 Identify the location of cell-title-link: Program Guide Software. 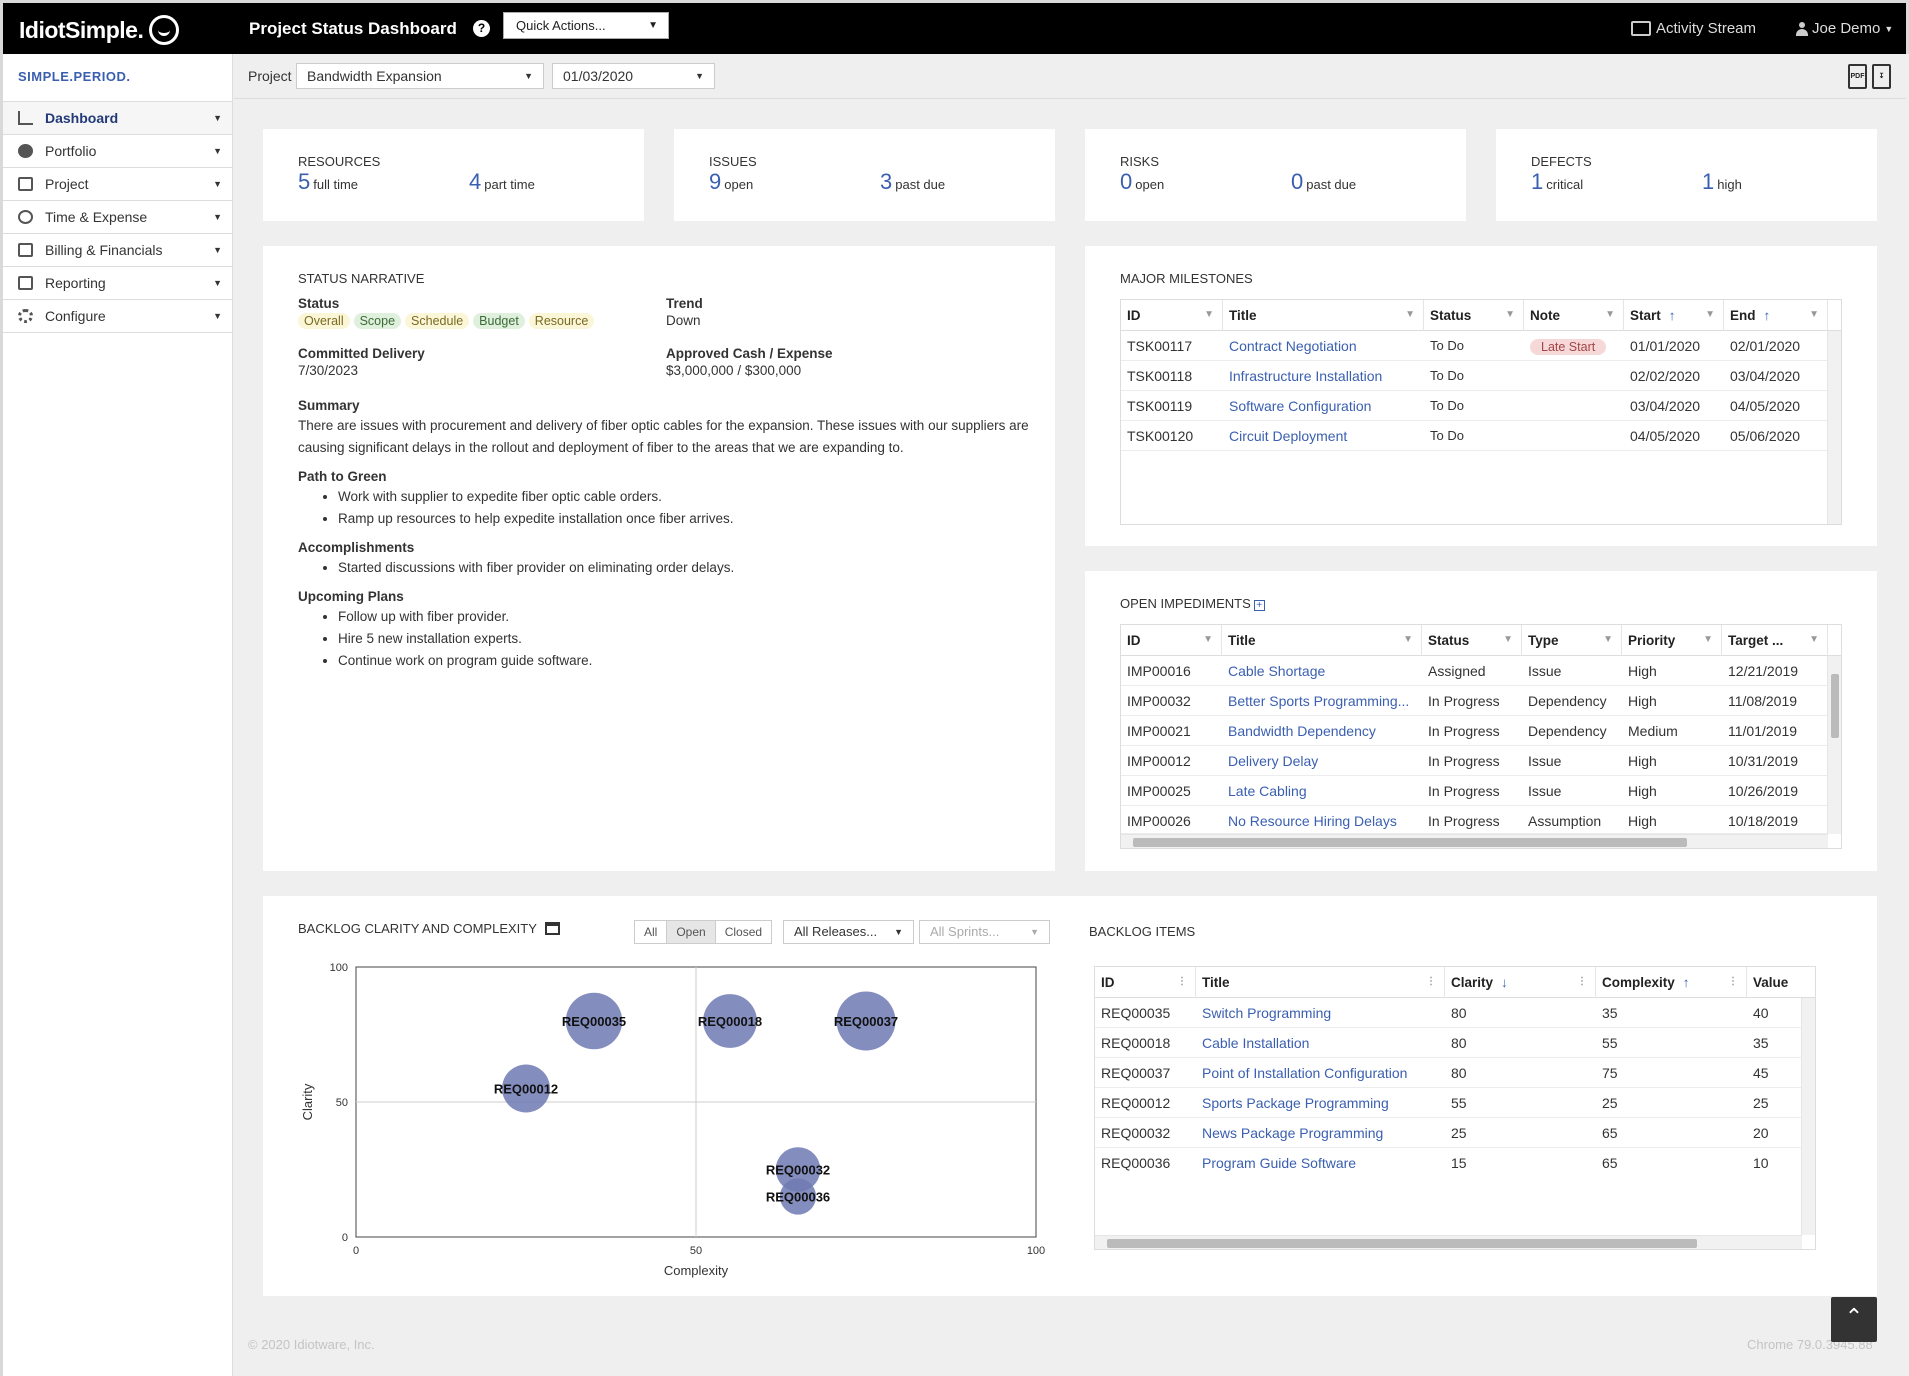
(1279, 1163).